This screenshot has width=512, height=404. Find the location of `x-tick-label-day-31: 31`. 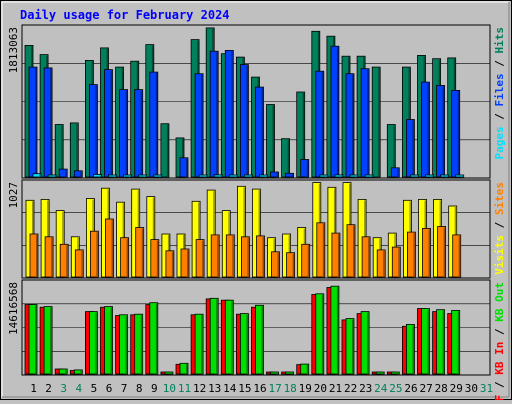

x-tick-label-day-31: 31 is located at coordinates (486, 388).